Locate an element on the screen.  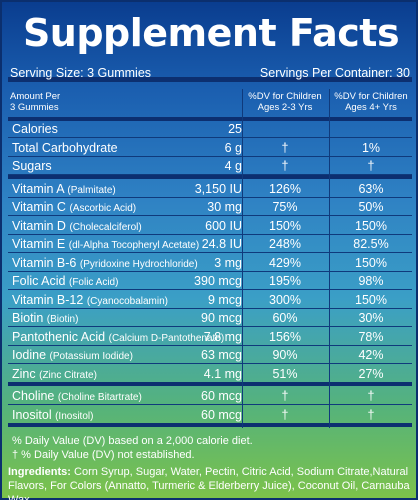
nutrient-name-main: Choline is located at coordinates (33, 396).